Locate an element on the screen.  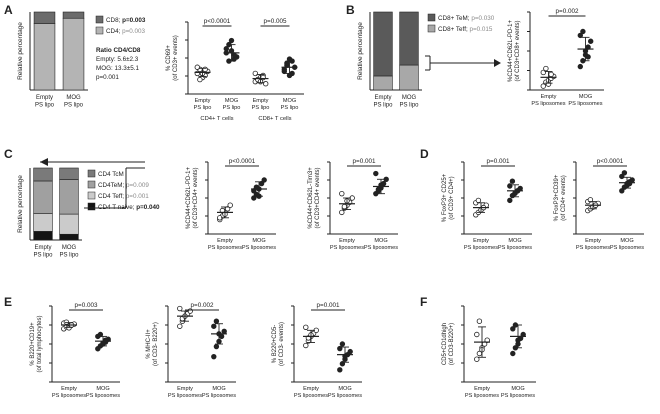
C-legend-label: CD4TeM; p=0.009 is located at coordinates (123, 185).